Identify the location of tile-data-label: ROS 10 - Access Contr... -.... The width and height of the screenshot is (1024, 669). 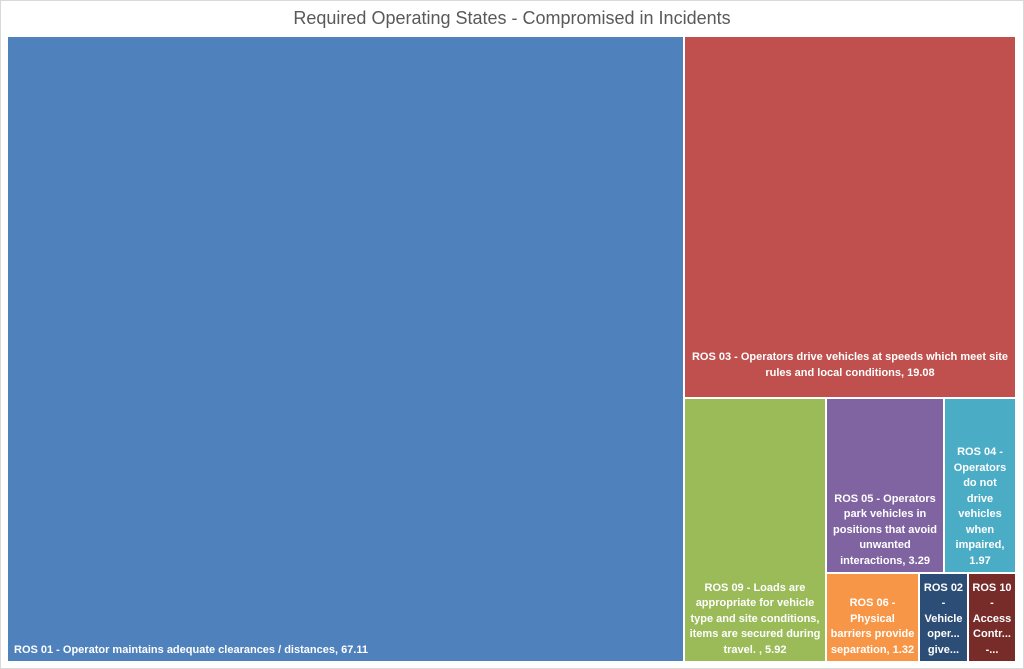
(992, 618).